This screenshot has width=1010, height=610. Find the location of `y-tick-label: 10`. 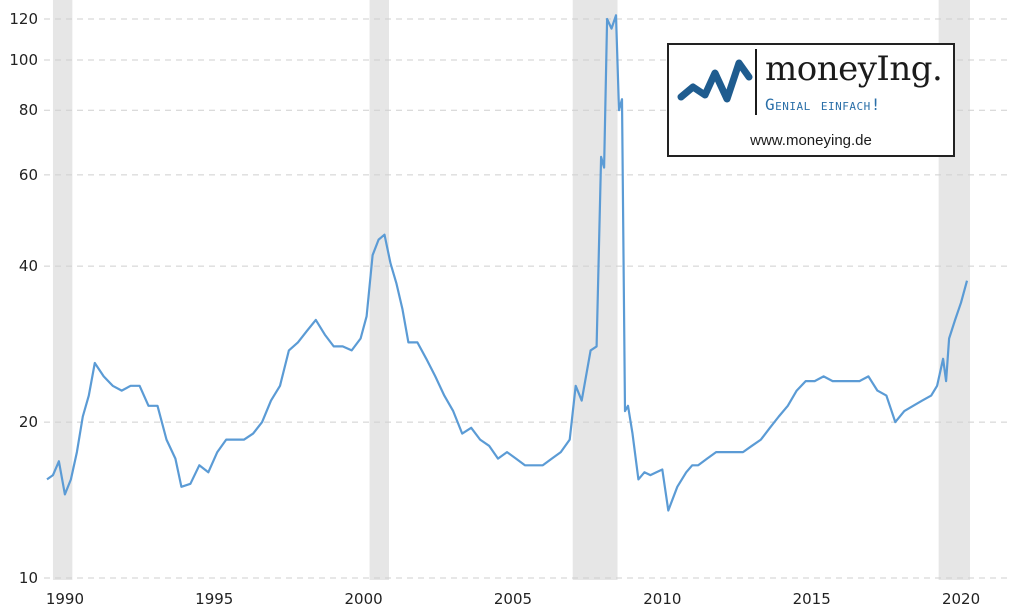

y-tick-label: 10 is located at coordinates (28, 578).